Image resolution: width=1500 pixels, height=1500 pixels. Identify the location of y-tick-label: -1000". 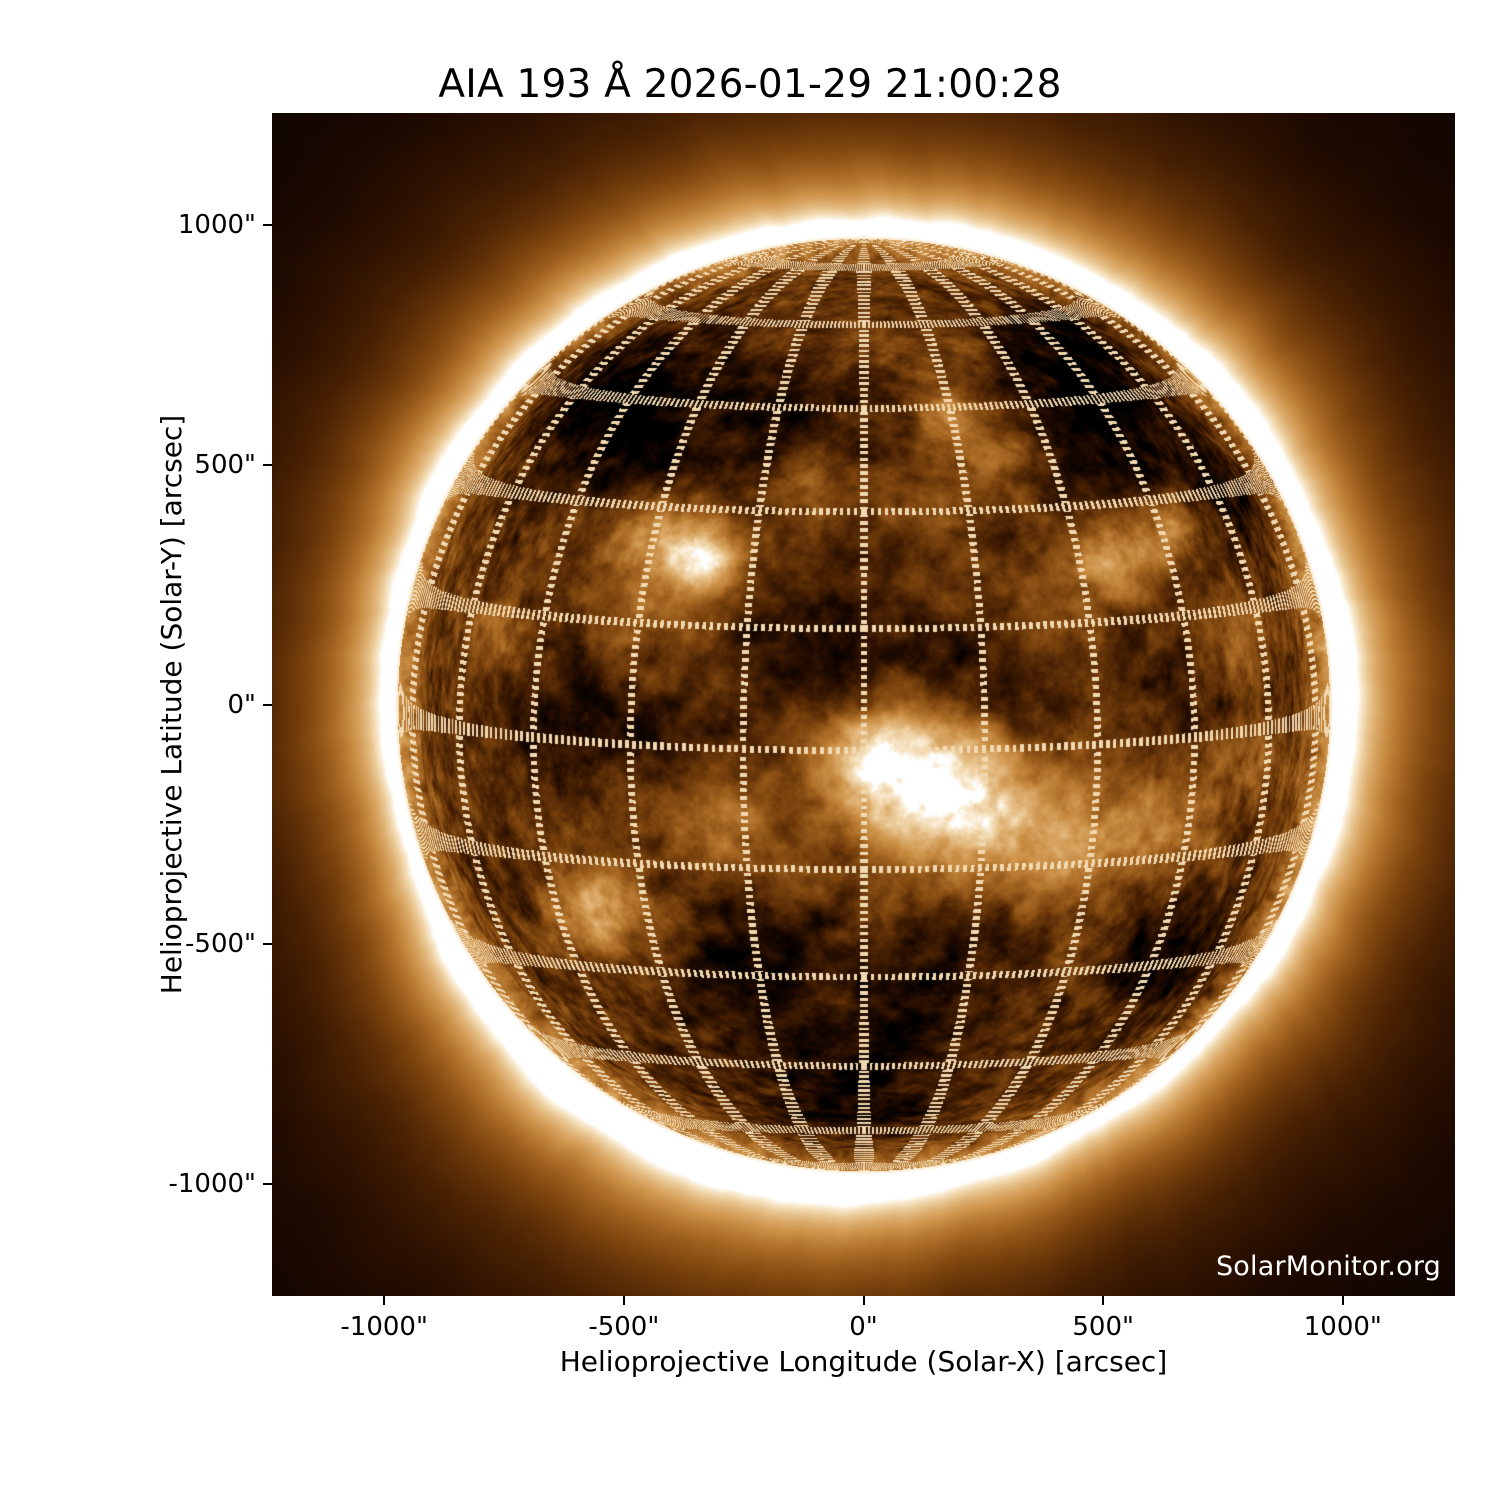
(212, 1183).